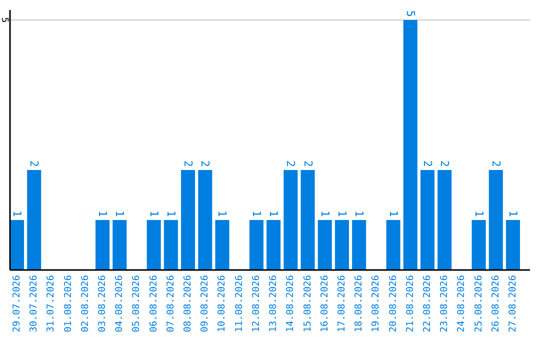 This screenshot has width=540, height=340. What do you see at coordinates (34, 303) in the screenshot?
I see `x-tick-label: 30.07.2026` at bounding box center [34, 303].